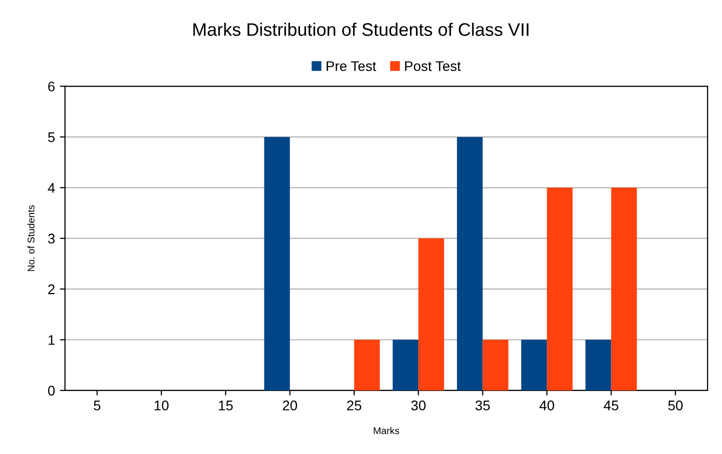 Image resolution: width=722 pixels, height=454 pixels. Describe the element at coordinates (225, 405) in the screenshot. I see `x-tick-label: 15` at that location.